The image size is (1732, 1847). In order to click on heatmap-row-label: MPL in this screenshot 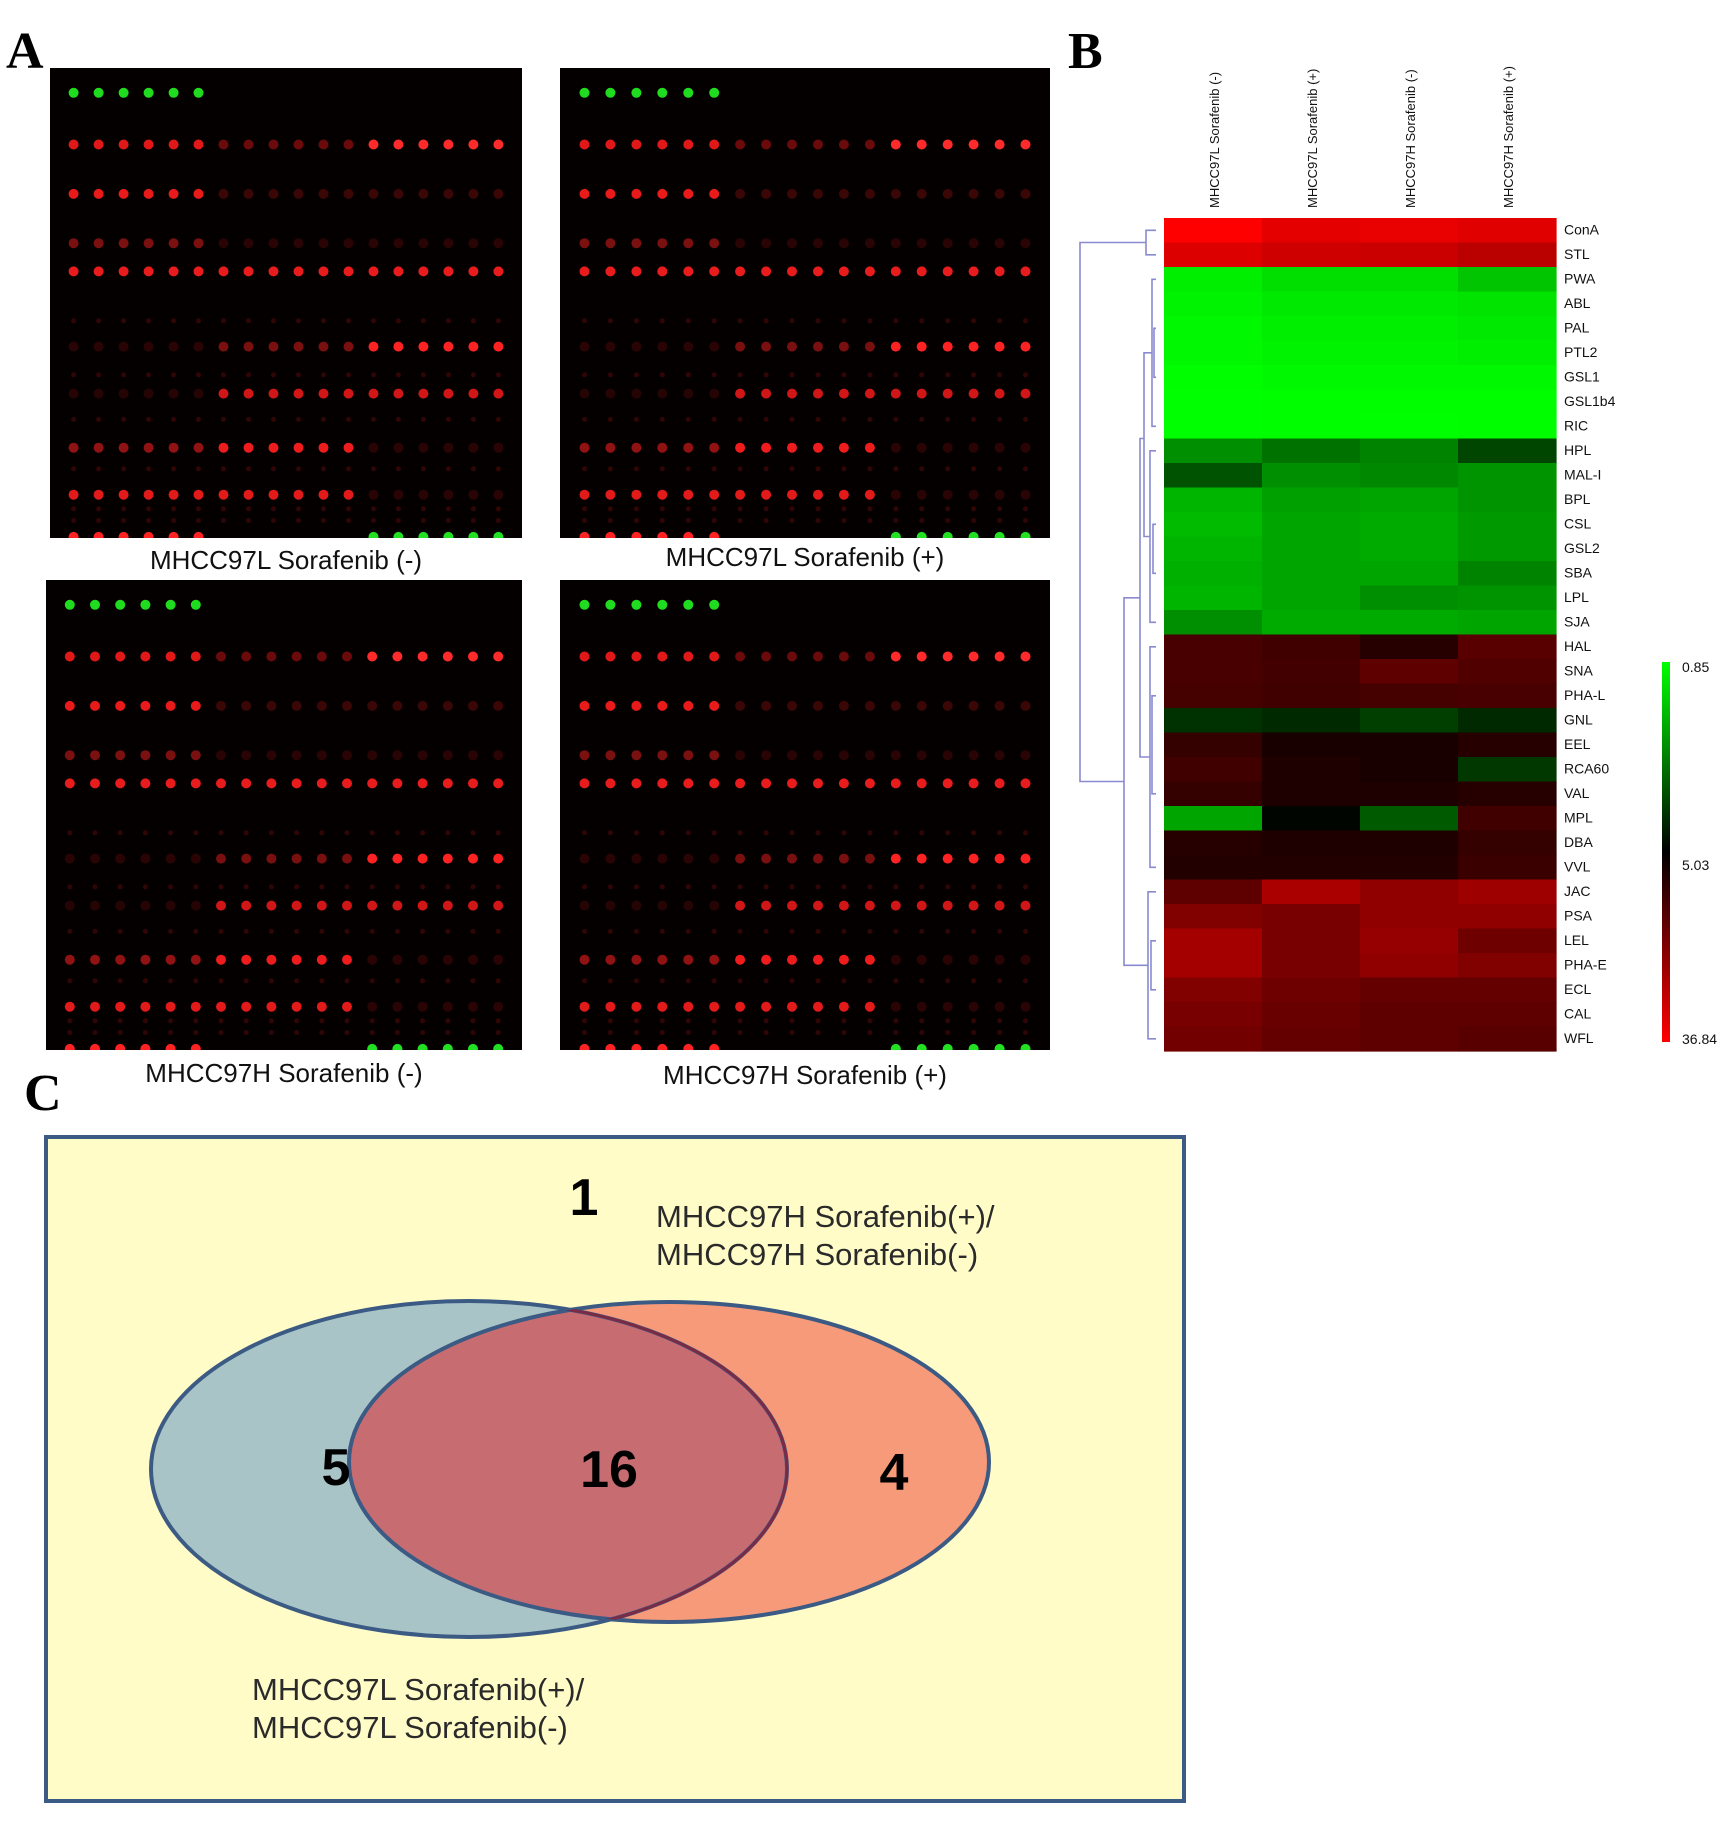, I will do `click(1578, 818)`.